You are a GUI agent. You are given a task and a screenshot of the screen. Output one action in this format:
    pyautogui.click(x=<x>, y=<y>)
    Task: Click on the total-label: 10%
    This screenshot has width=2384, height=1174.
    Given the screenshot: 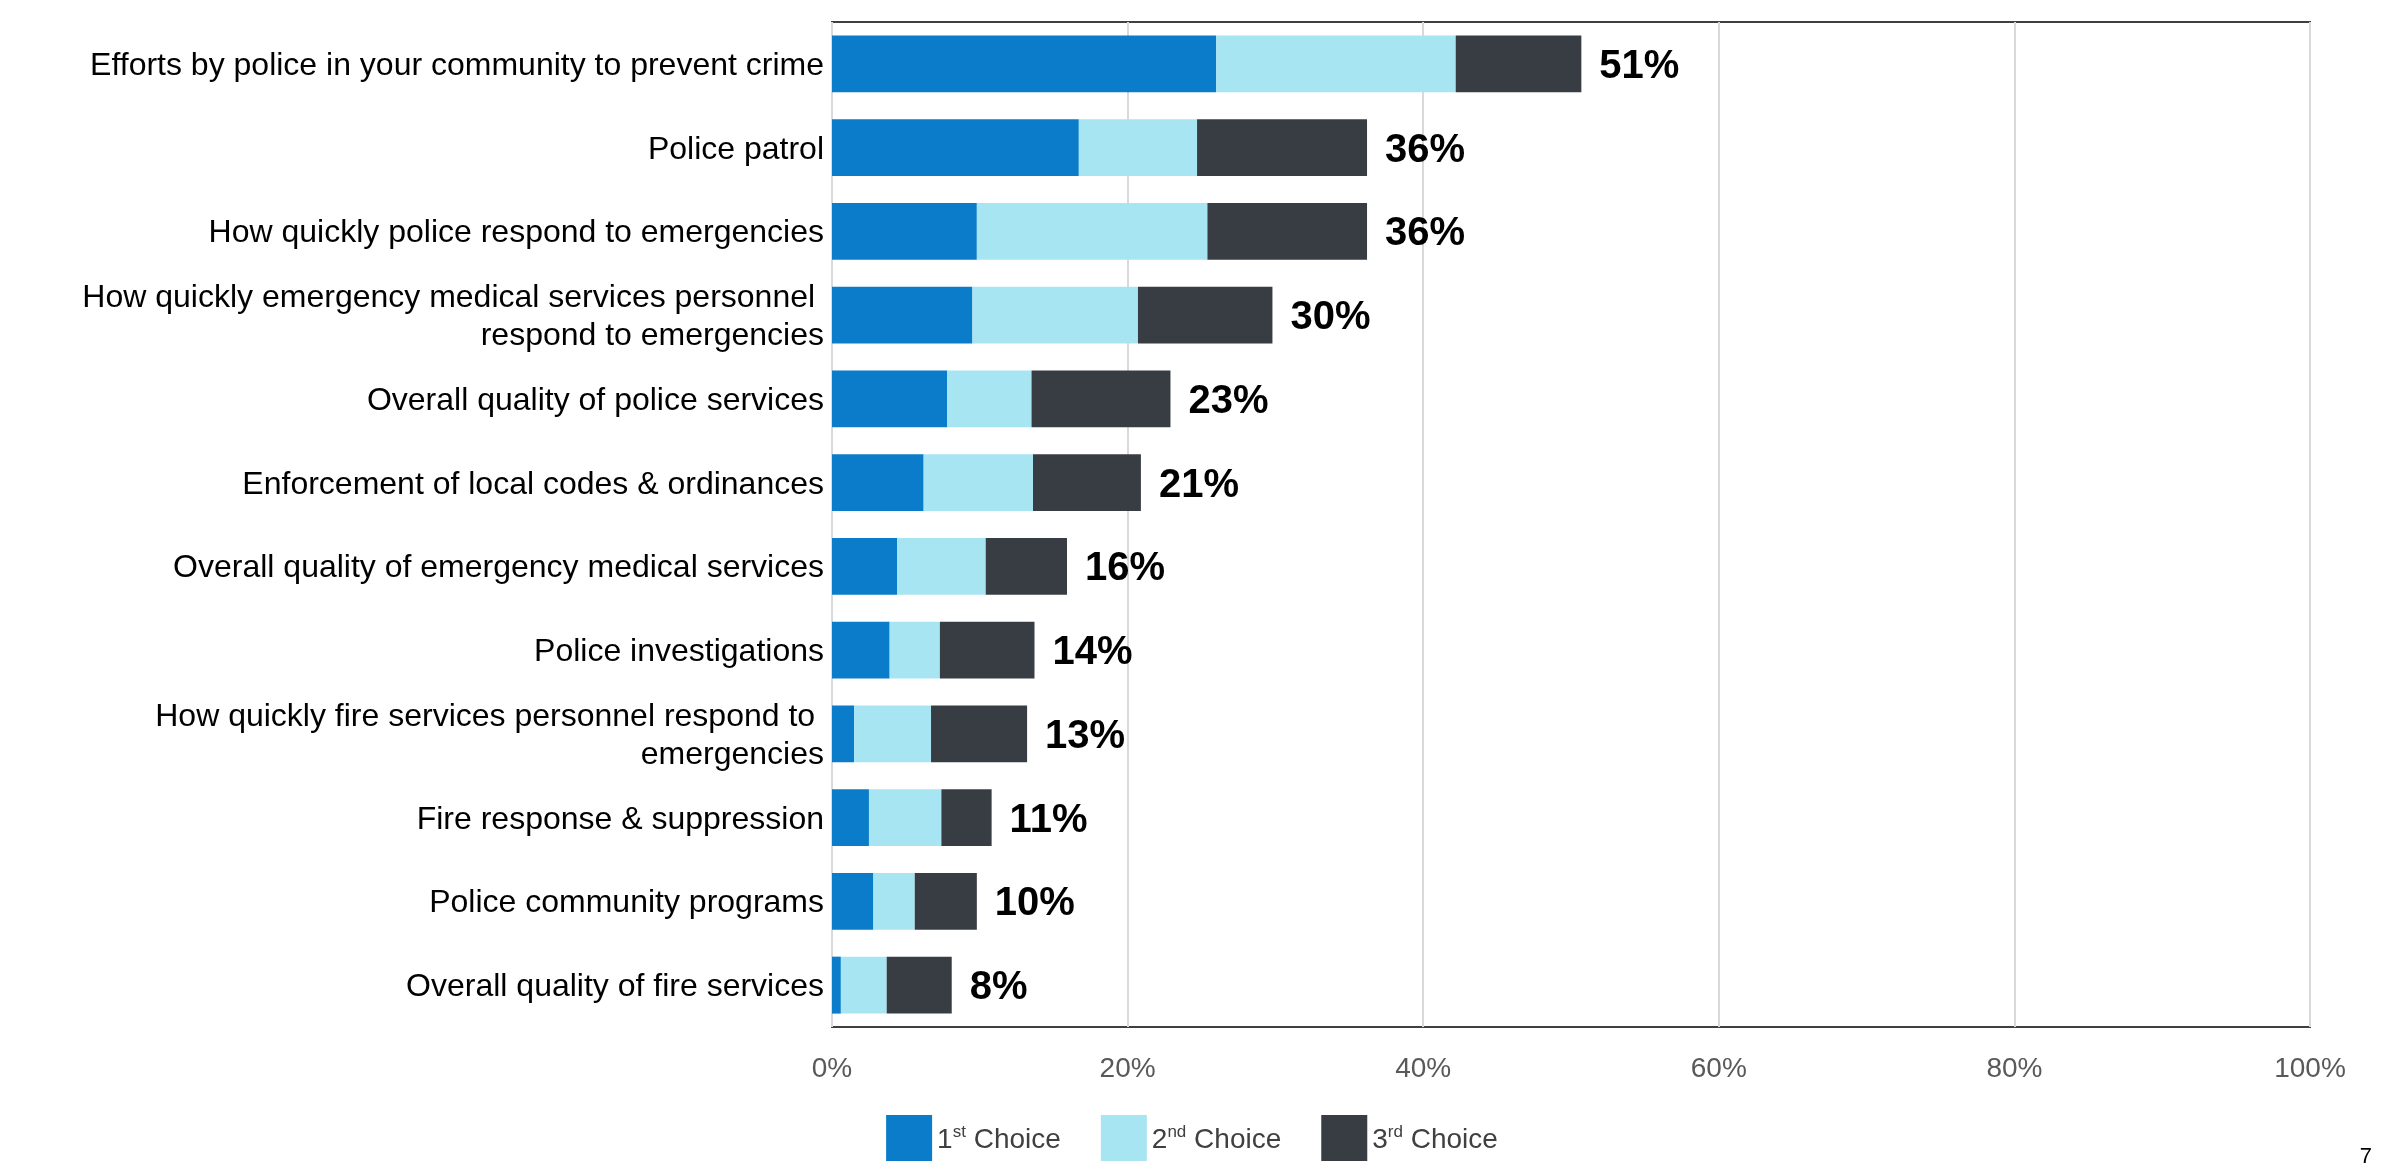 What is the action you would take?
    pyautogui.click(x=1034, y=901)
    